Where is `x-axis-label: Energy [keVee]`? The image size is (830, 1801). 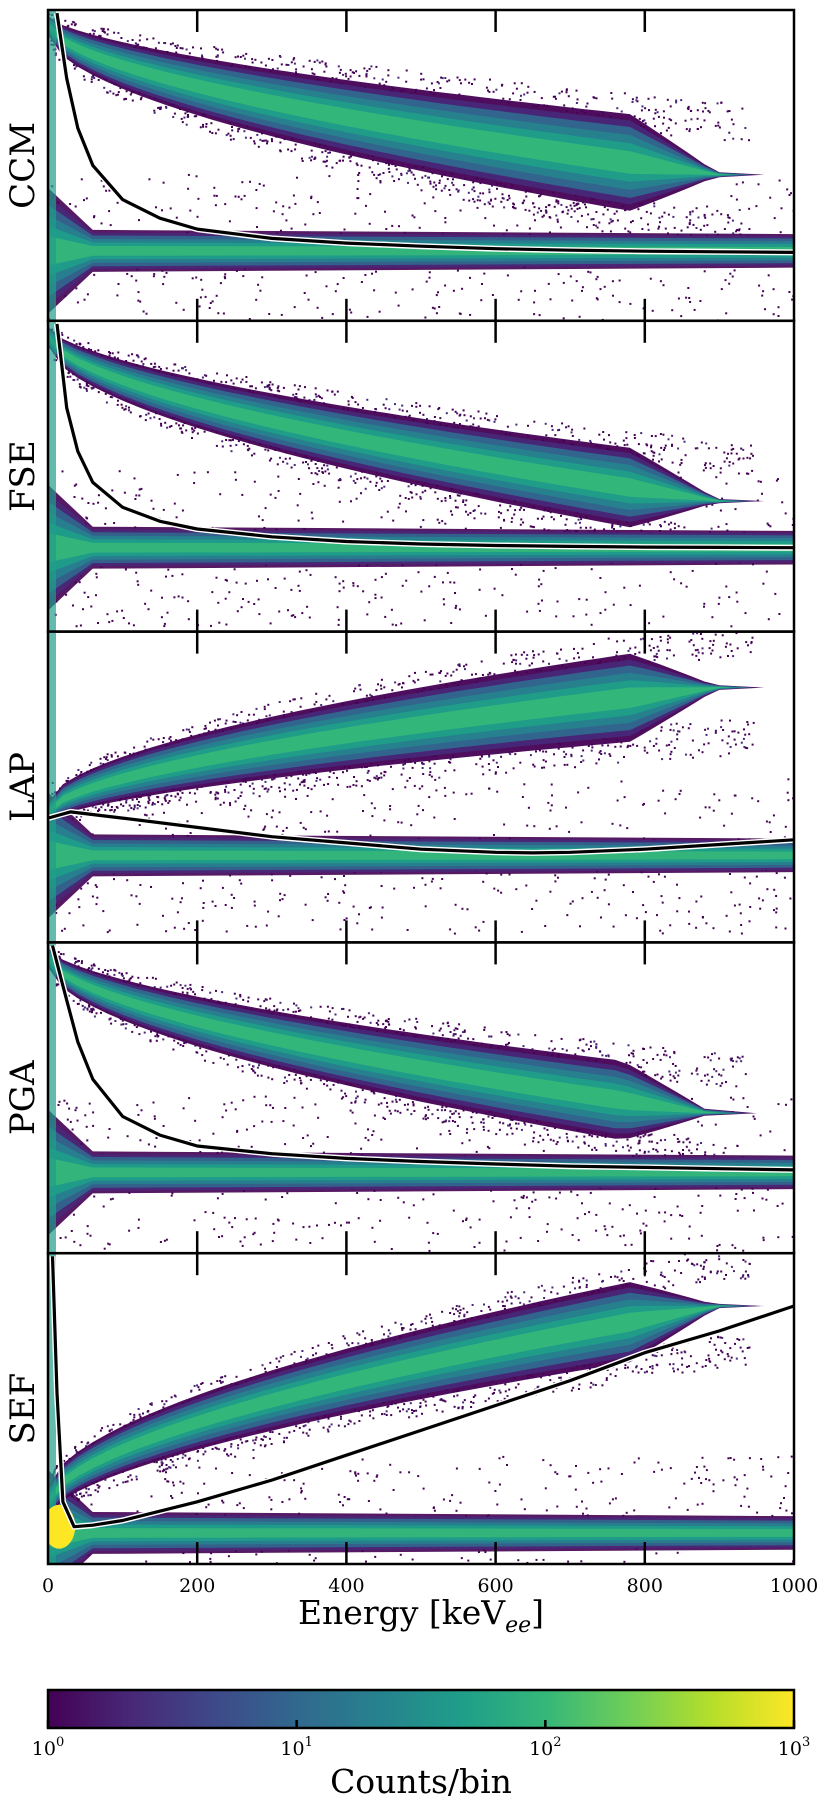 x-axis-label: Energy [keVee] is located at coordinates (421, 1615).